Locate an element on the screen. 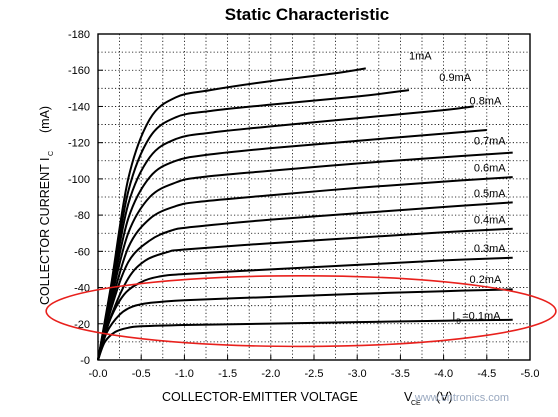 This screenshot has height=417, width=558. x-tick-label: -0.5 is located at coordinates (141, 374).